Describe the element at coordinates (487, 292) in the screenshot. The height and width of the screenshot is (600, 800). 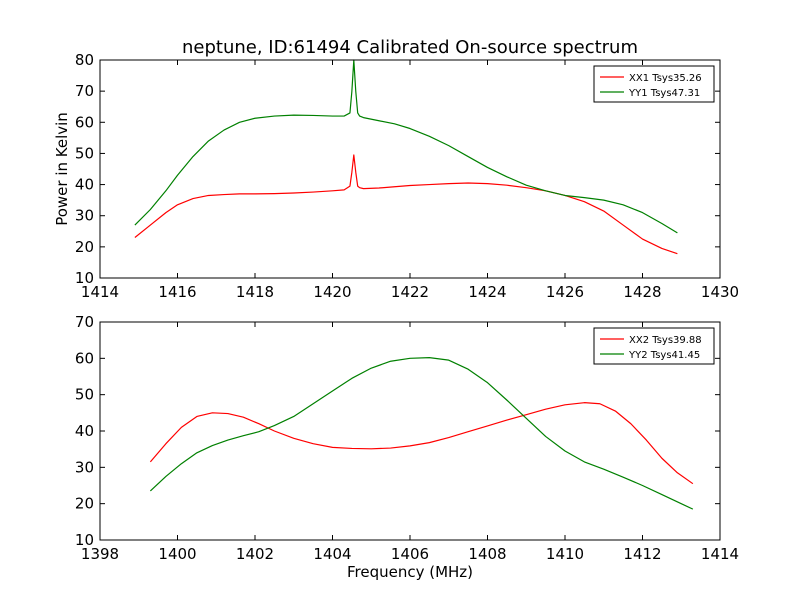
I see `x-tick-label: 1424` at that location.